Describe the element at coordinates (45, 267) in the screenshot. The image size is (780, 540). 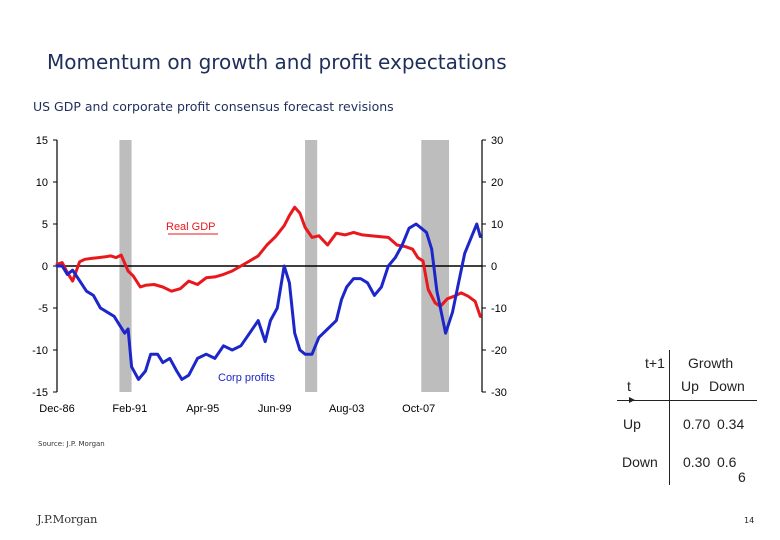
I see `left-axis-tick-label: 0` at that location.